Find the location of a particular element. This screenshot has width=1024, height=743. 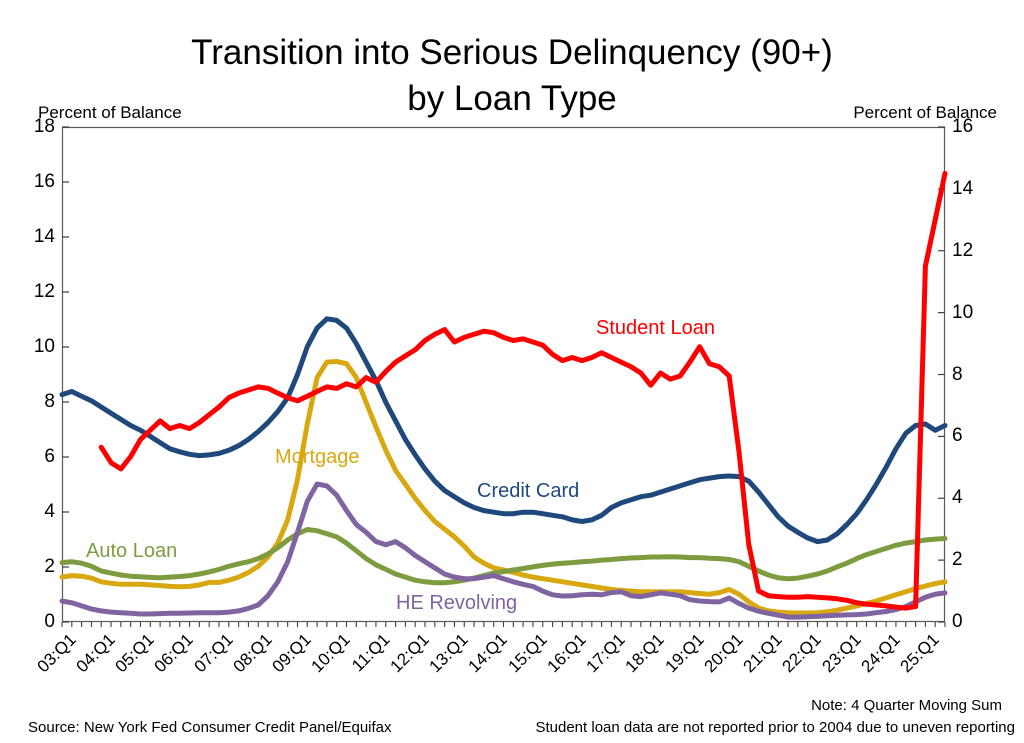

x-tick-label: 08:Q1 is located at coordinates (252, 653).